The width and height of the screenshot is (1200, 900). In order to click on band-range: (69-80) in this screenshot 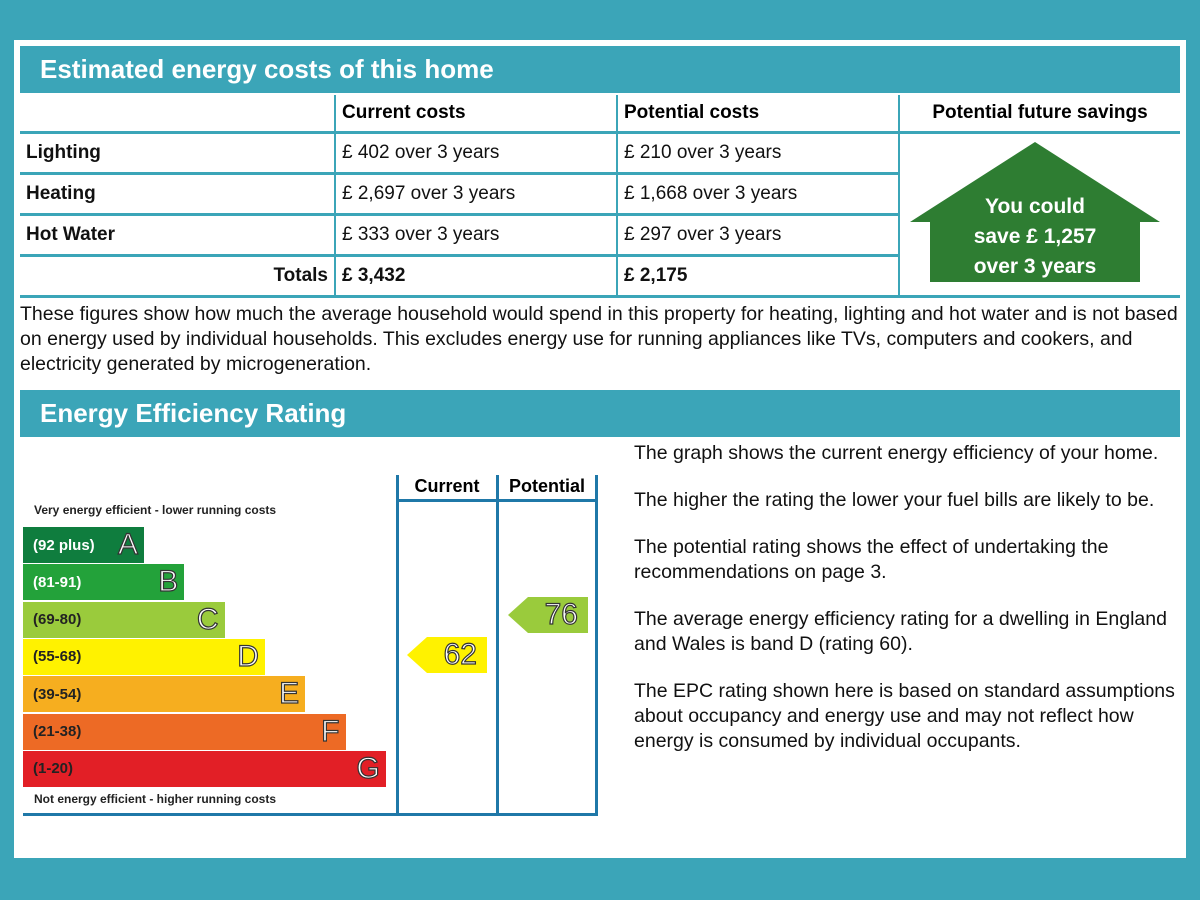, I will do `click(57, 620)`.